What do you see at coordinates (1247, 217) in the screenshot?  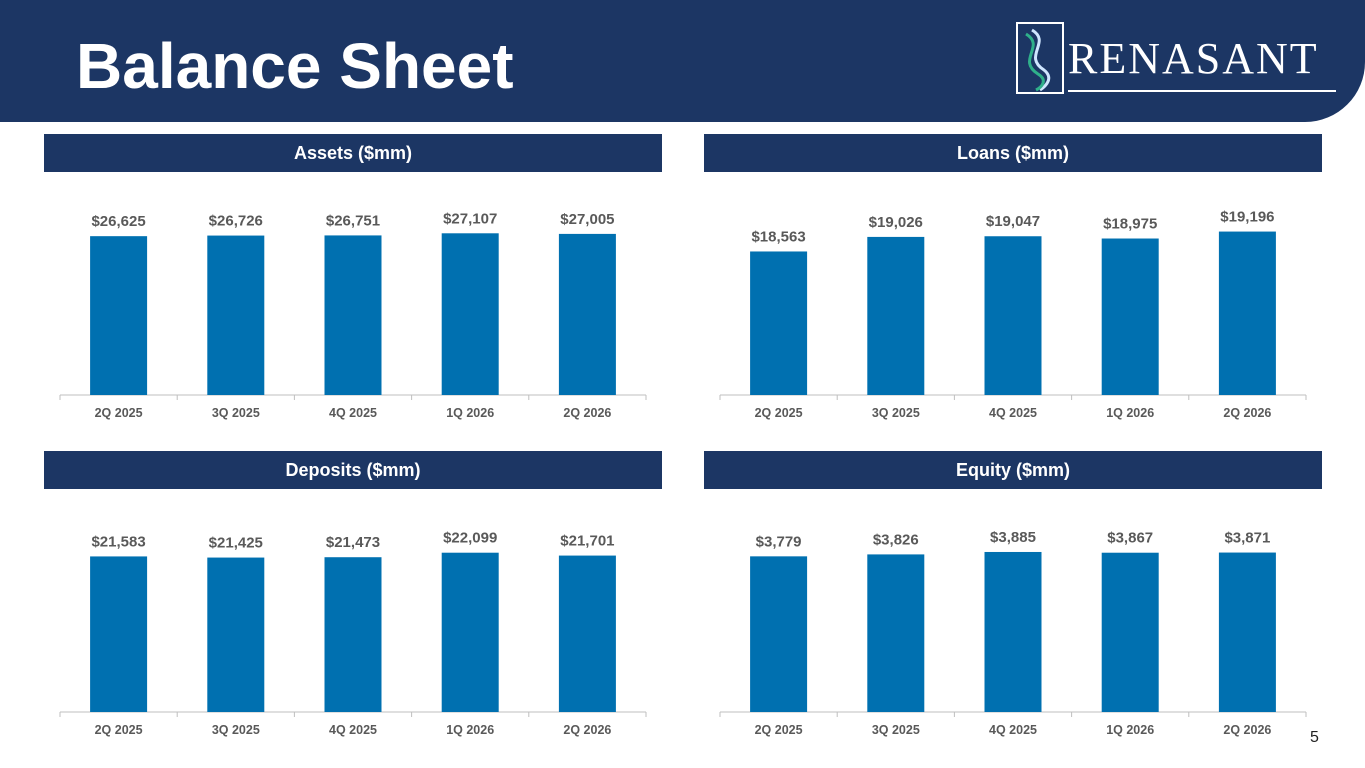 I see `loans-data-label: $19,196` at bounding box center [1247, 217].